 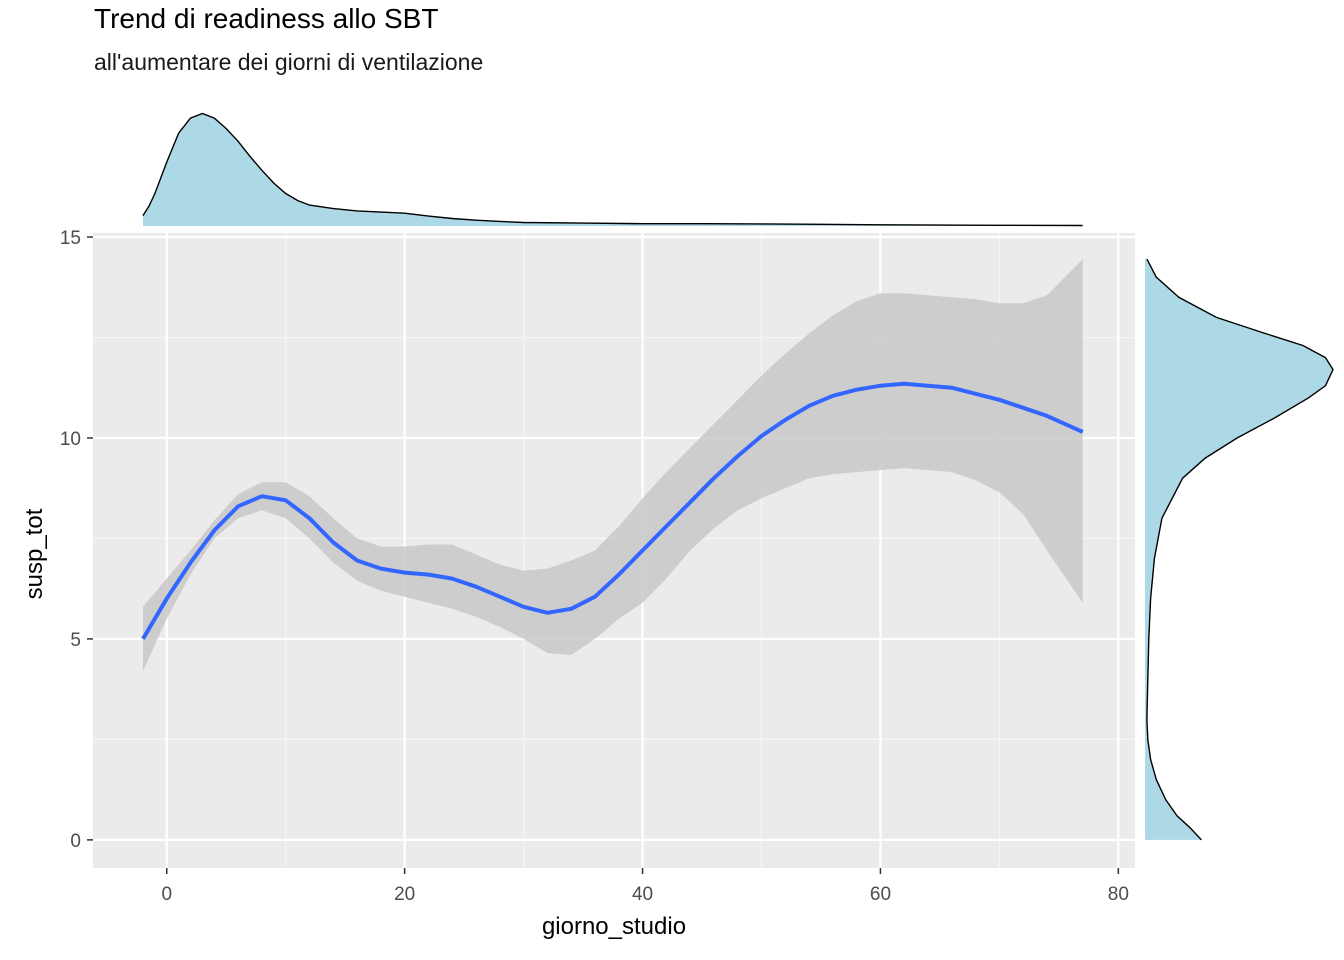 What do you see at coordinates (34, 553) in the screenshot?
I see `y-axis-title: susp_tot` at bounding box center [34, 553].